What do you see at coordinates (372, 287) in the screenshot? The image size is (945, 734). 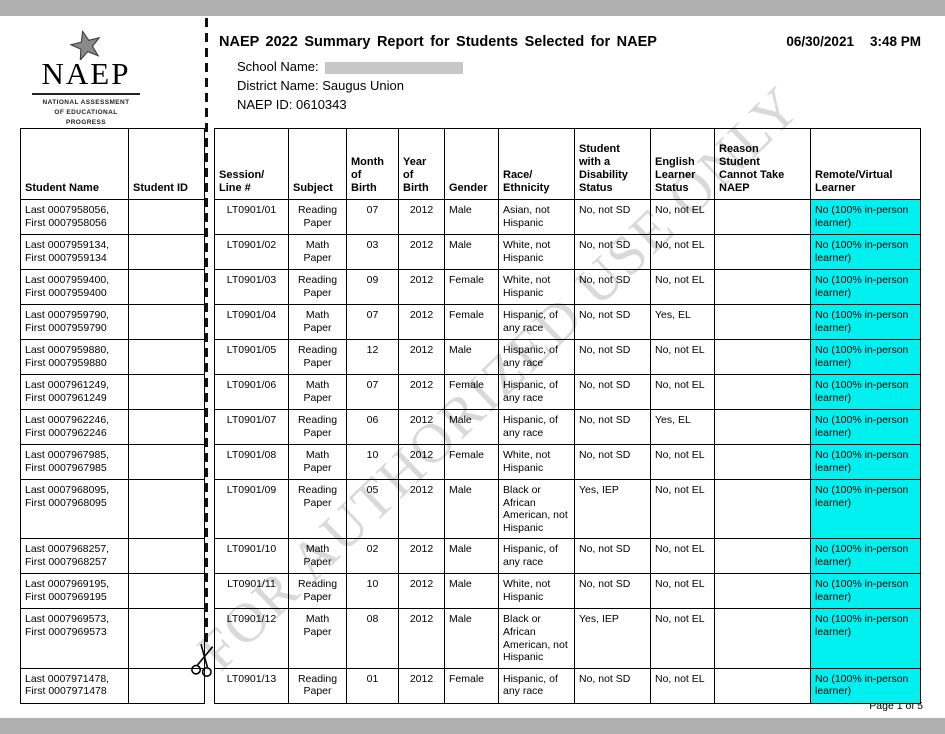 I see `month-of-birth-cell: 09` at bounding box center [372, 287].